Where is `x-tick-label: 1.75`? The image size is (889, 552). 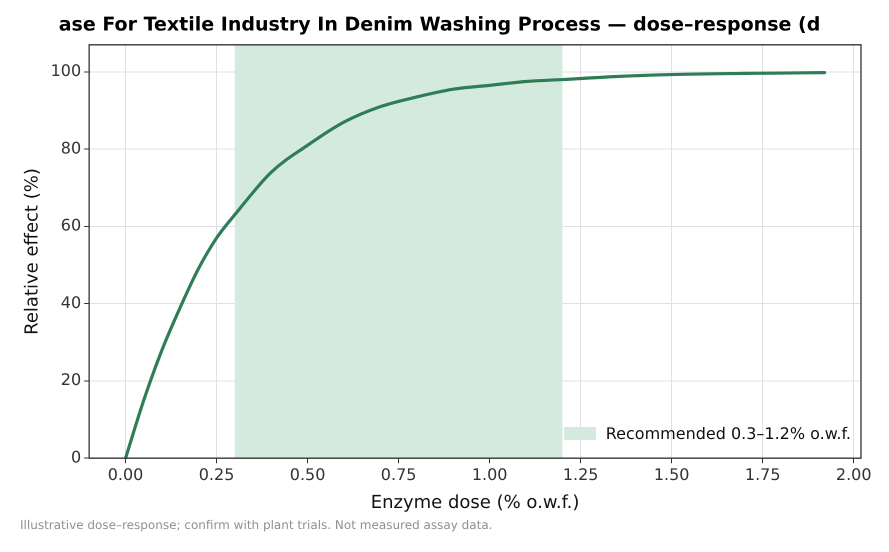 x-tick-label: 1.75 is located at coordinates (762, 474).